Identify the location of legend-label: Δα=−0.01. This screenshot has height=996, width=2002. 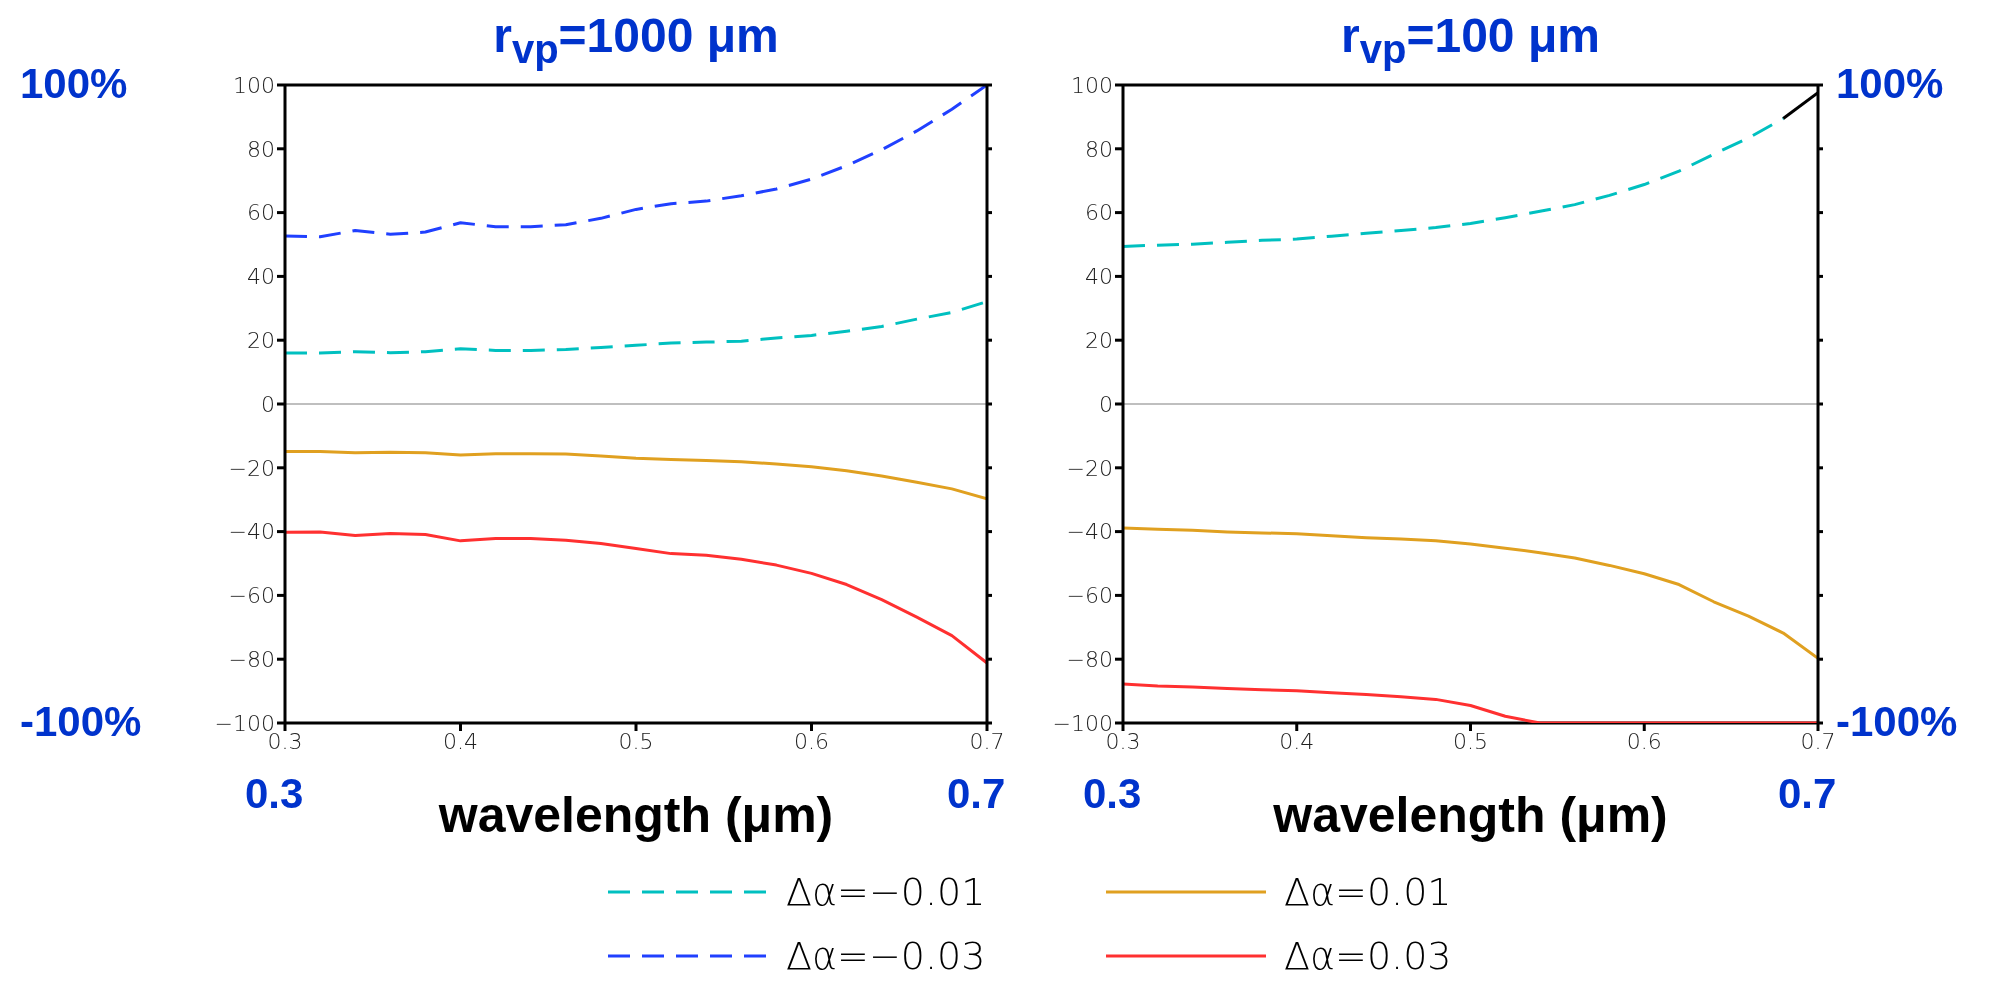
(886, 892).